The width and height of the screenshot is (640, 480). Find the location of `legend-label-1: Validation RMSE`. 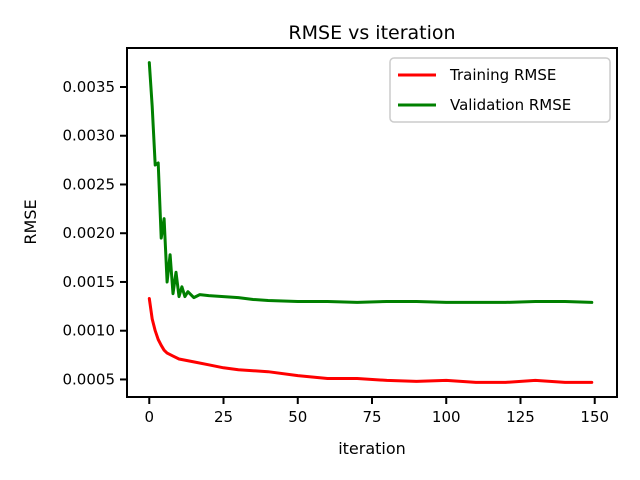

legend-label-1: Validation RMSE is located at coordinates (510, 105).